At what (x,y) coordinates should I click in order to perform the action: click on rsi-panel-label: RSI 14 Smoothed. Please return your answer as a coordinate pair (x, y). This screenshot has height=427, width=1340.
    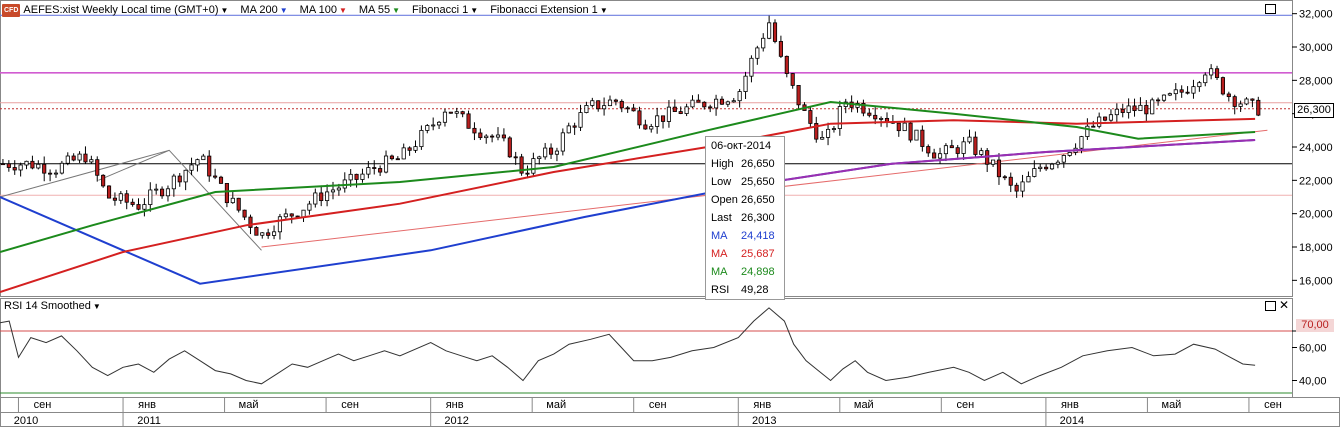
    Looking at the image, I should click on (47, 306).